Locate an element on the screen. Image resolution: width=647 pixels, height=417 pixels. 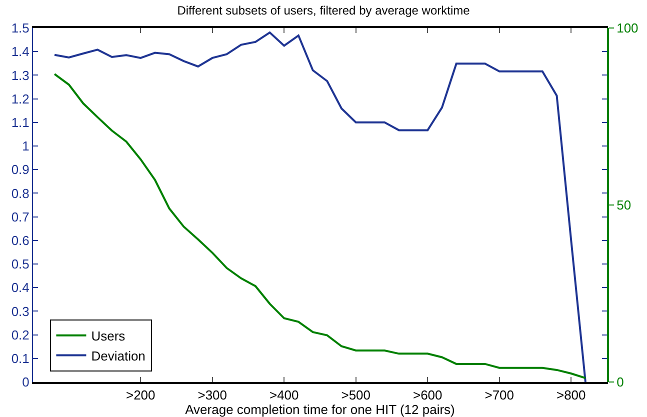
y-tick-label: 0.9 is located at coordinates (20, 170).